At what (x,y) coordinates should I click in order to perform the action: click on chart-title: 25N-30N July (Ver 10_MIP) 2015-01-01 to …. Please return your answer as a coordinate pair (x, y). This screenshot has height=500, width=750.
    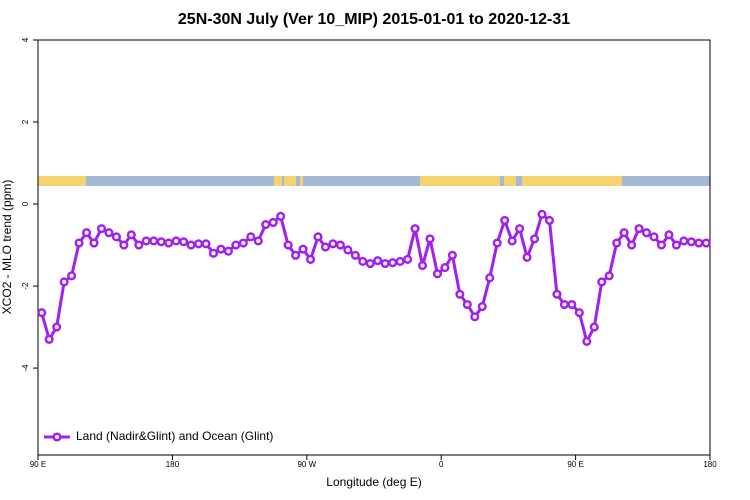
    Looking at the image, I should click on (374, 19).